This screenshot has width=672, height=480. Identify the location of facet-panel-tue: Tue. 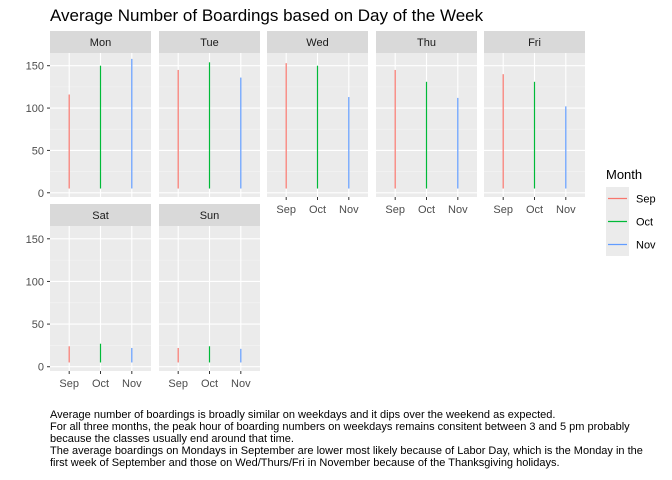
(209, 114).